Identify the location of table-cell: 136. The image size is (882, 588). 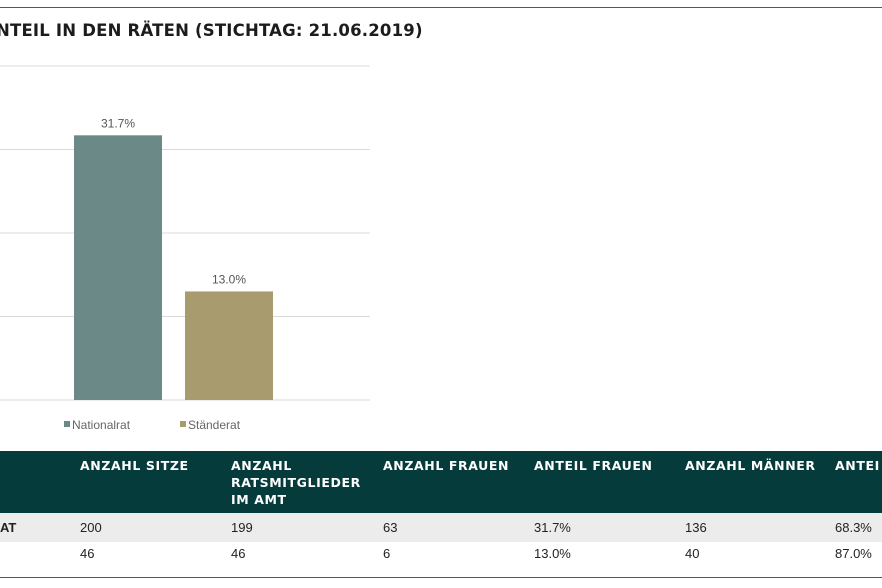
(760, 527).